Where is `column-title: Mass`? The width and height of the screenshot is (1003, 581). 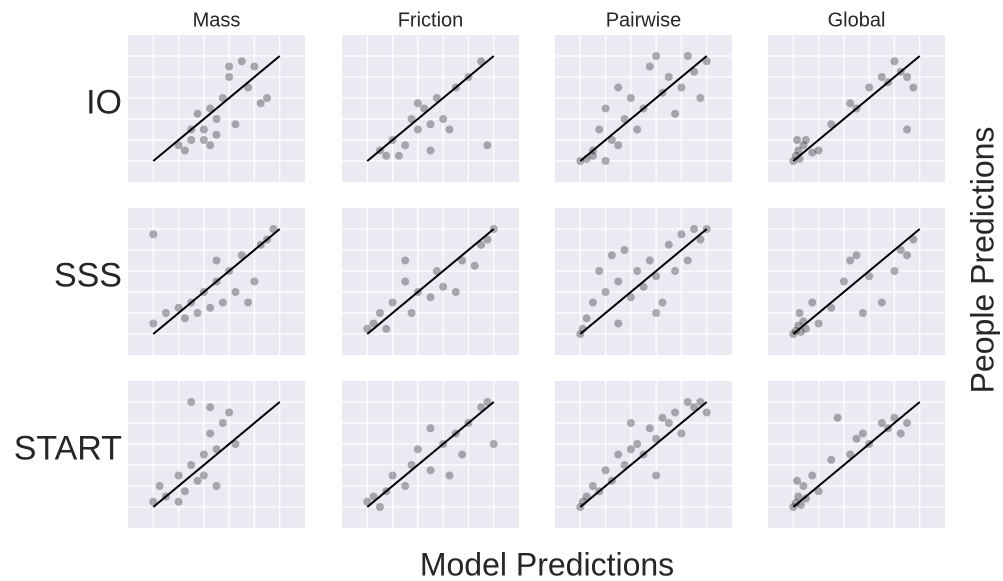
column-title: Mass is located at coordinates (217, 20).